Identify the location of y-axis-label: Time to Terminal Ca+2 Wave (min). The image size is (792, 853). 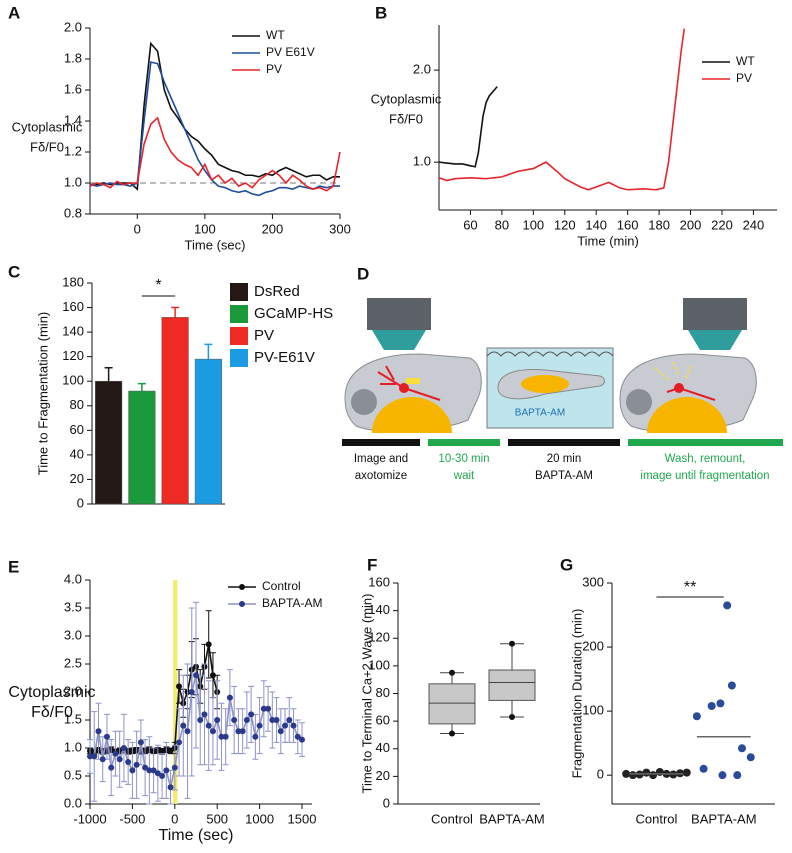
(366, 694).